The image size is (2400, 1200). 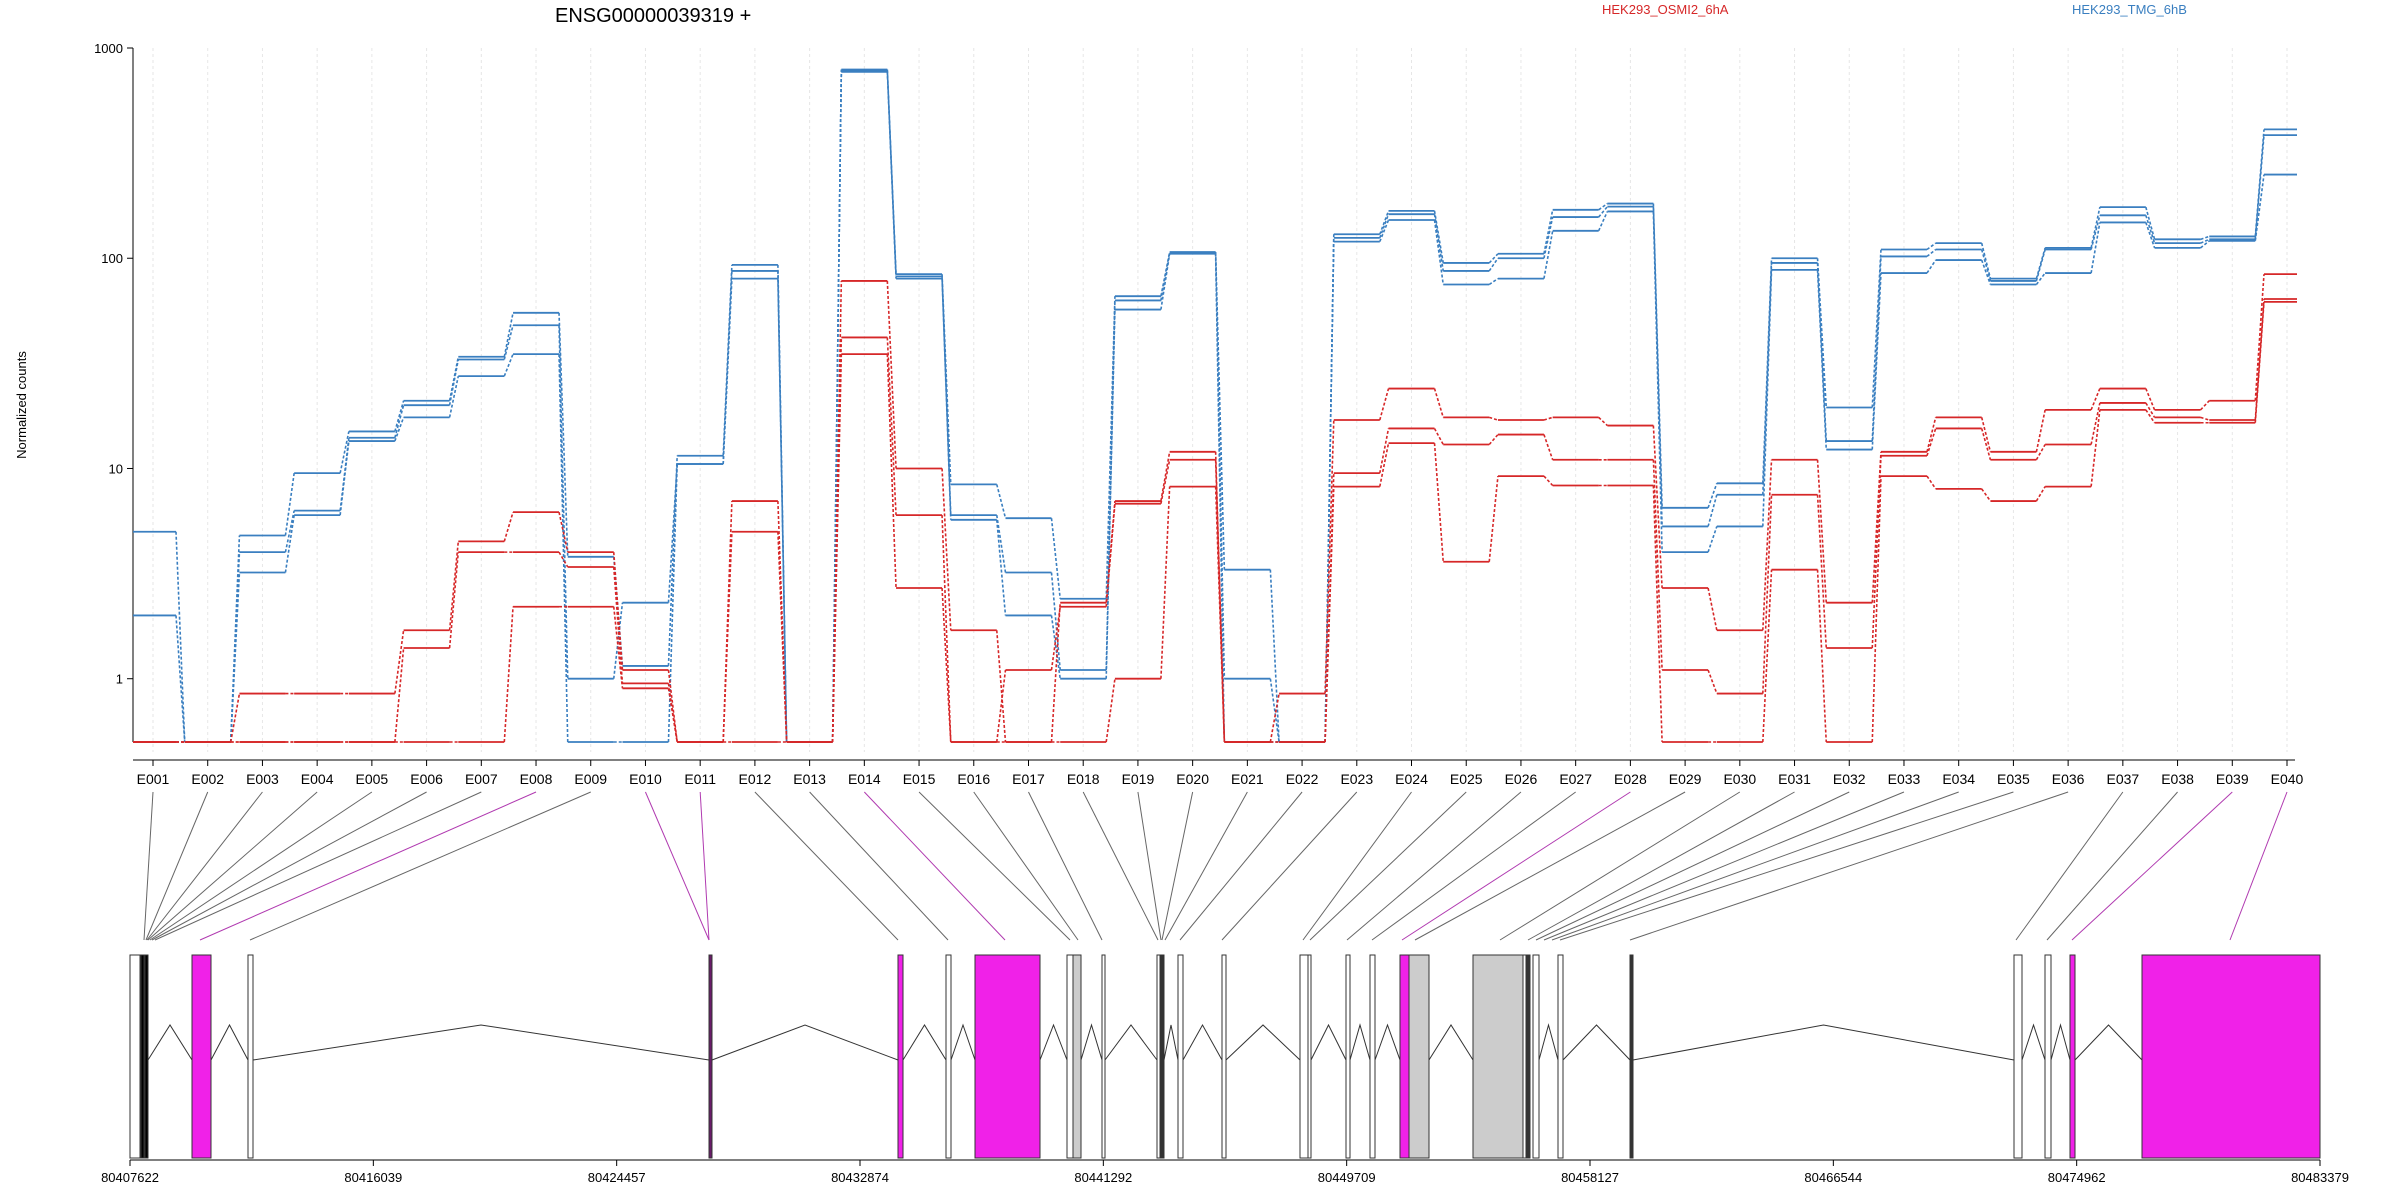 I want to click on x-tick-label: E012, so click(x=755, y=779).